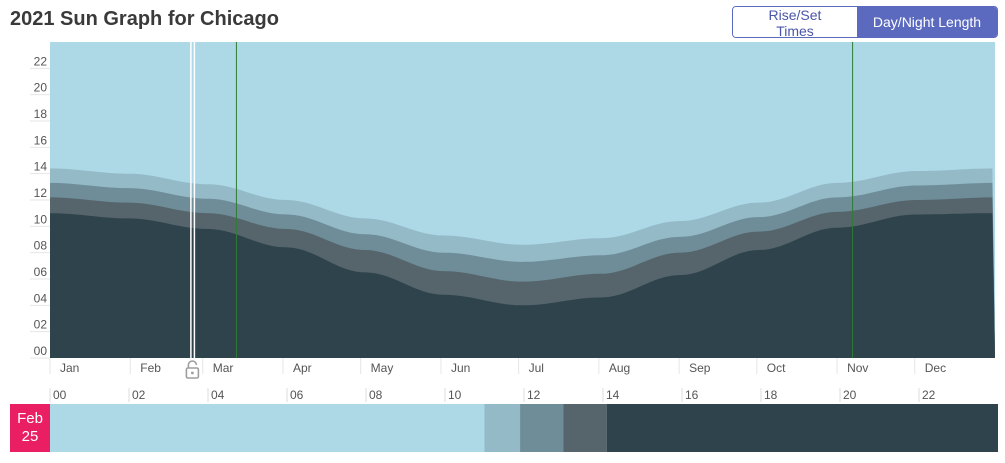 The width and height of the screenshot is (1005, 463). Describe the element at coordinates (192, 364) in the screenshot. I see `lock-shackle` at that location.